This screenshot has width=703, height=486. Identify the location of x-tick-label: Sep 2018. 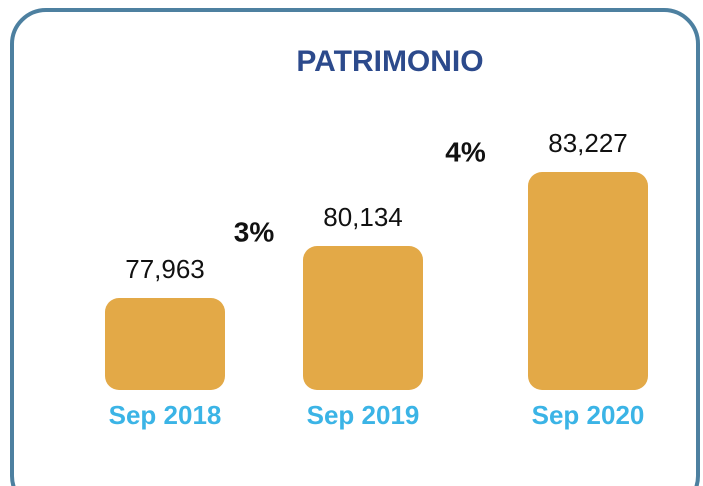
(165, 415).